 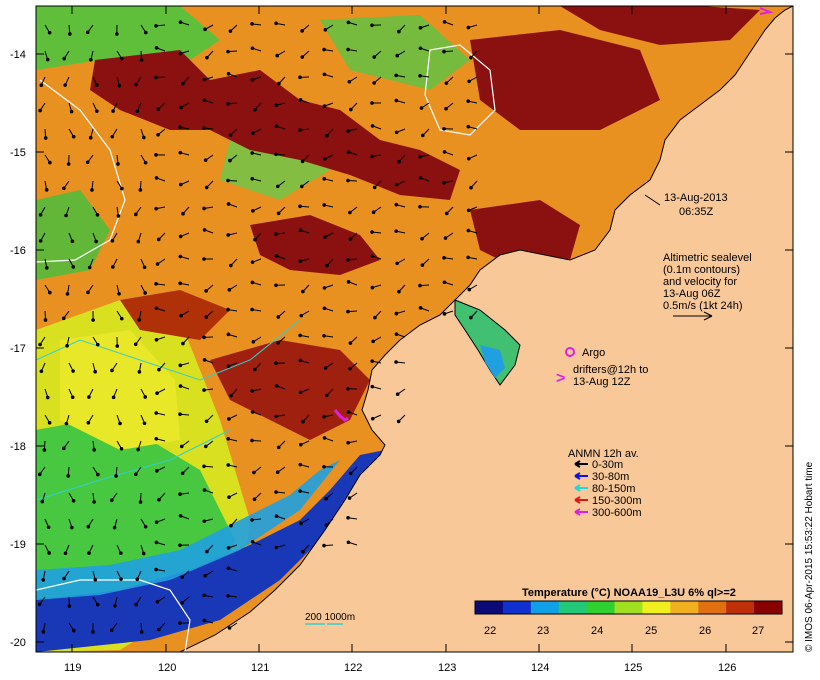 I want to click on colorbar-tick-label: 27, so click(x=758, y=631).